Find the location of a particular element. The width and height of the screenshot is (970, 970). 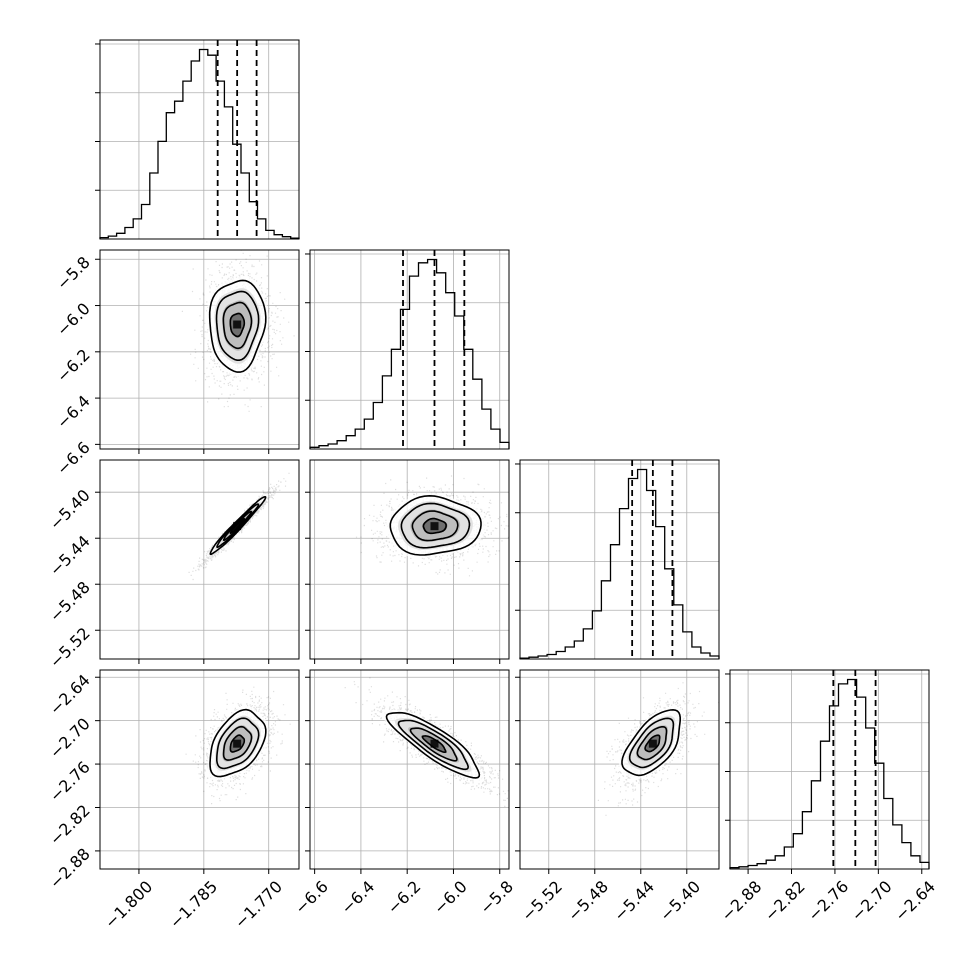

y-tick-label-1-2: −6.2 is located at coordinates (73, 365).